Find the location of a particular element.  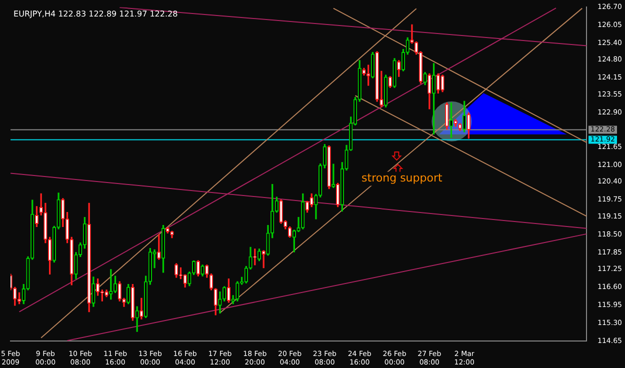

chart-title: EURJPY,H4 122.83 122.89 121.97 122.28 is located at coordinates (96, 13).